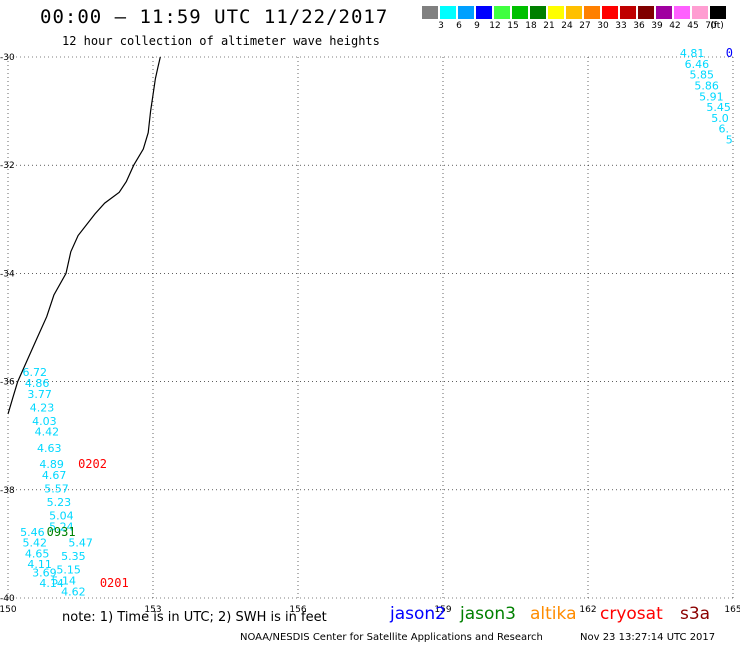  What do you see at coordinates (73, 556) in the screenshot?
I see `wave-height-value: 5.35` at bounding box center [73, 556].